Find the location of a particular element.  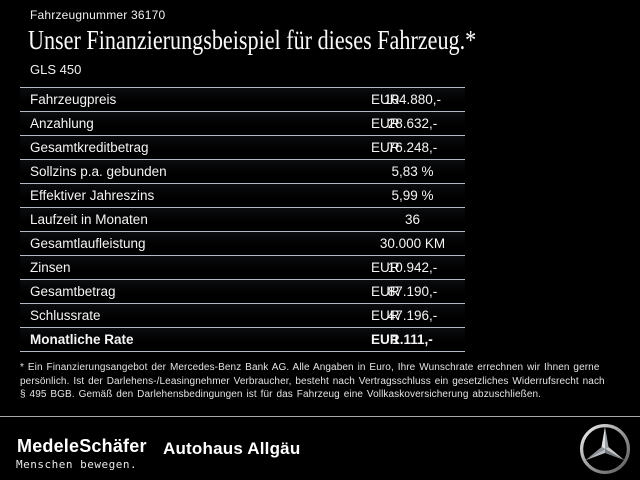

table-row: Zinsen EUR 10.942,- is located at coordinates (242, 267).